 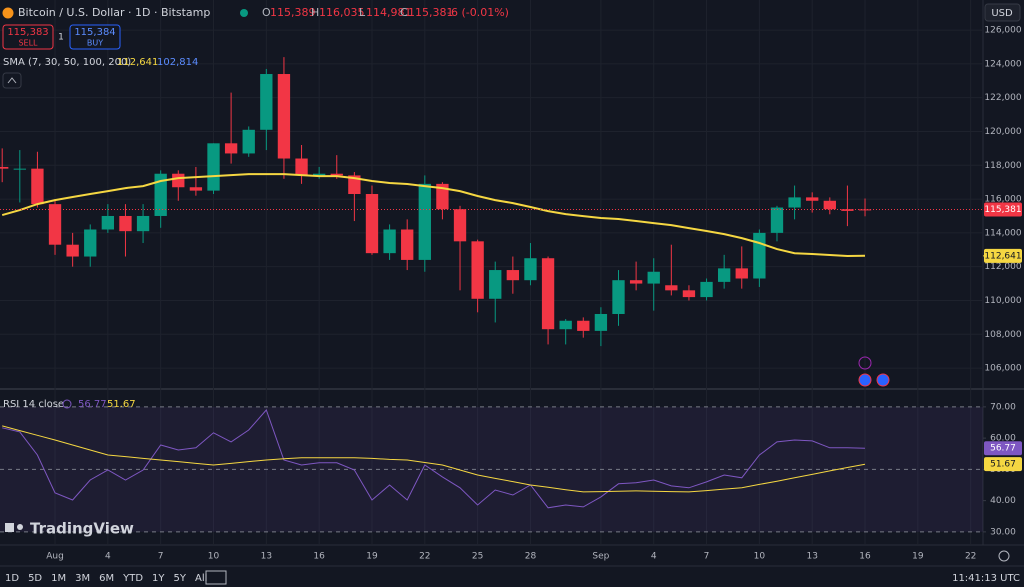 I want to click on sma-line, so click(x=433, y=215).